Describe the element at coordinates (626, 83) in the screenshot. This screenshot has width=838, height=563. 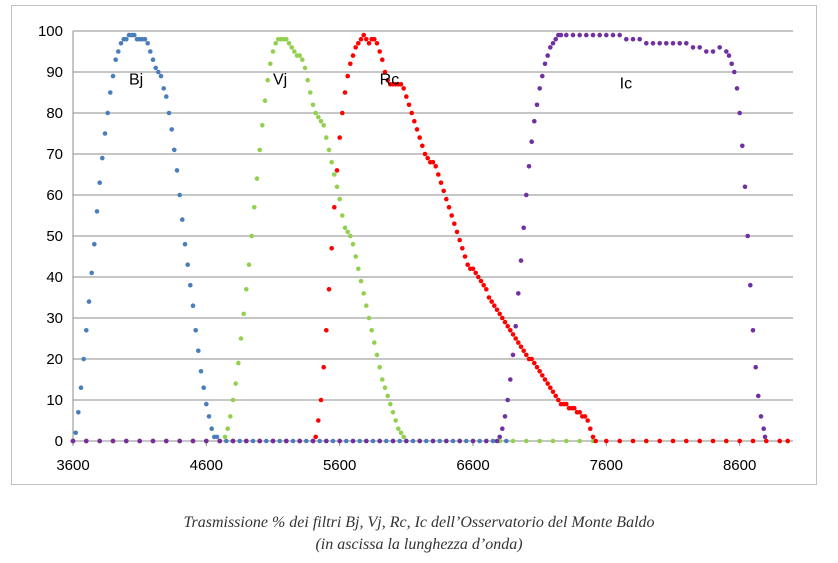
I see `series-label-ic: Ic` at that location.